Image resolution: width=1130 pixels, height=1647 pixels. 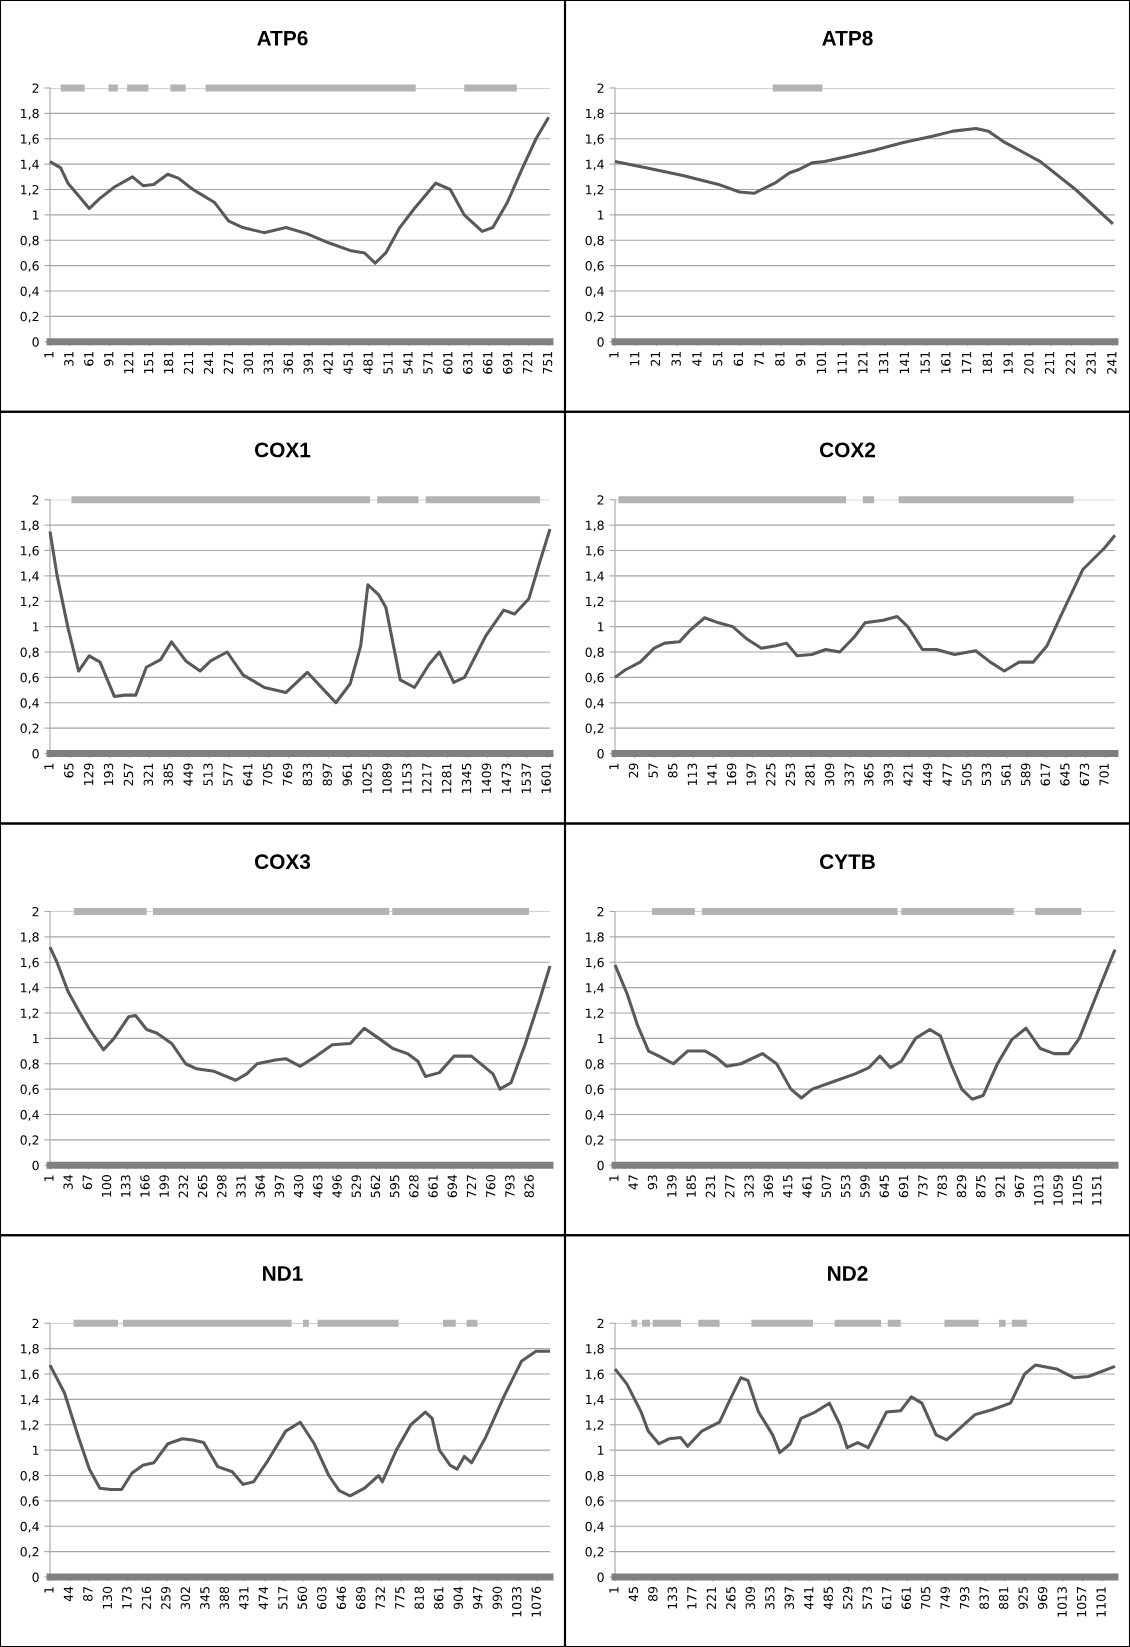 What do you see at coordinates (800, 358) in the screenshot?
I see `x-tick-label: 91` at bounding box center [800, 358].